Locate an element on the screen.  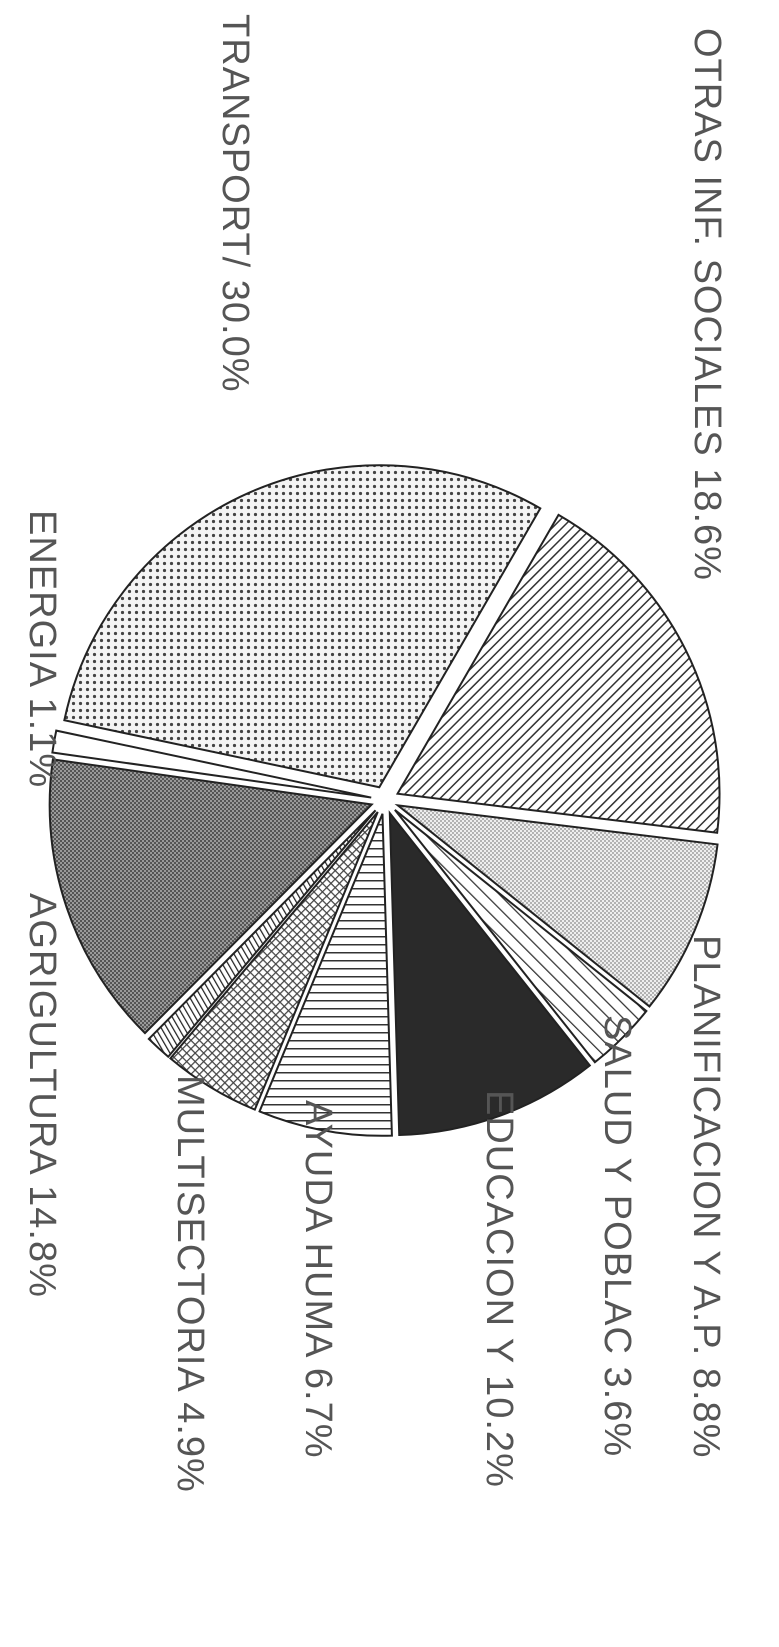
slice-label-transport: TRANSPORT/ 30.0% is located at coordinates (235, 203).